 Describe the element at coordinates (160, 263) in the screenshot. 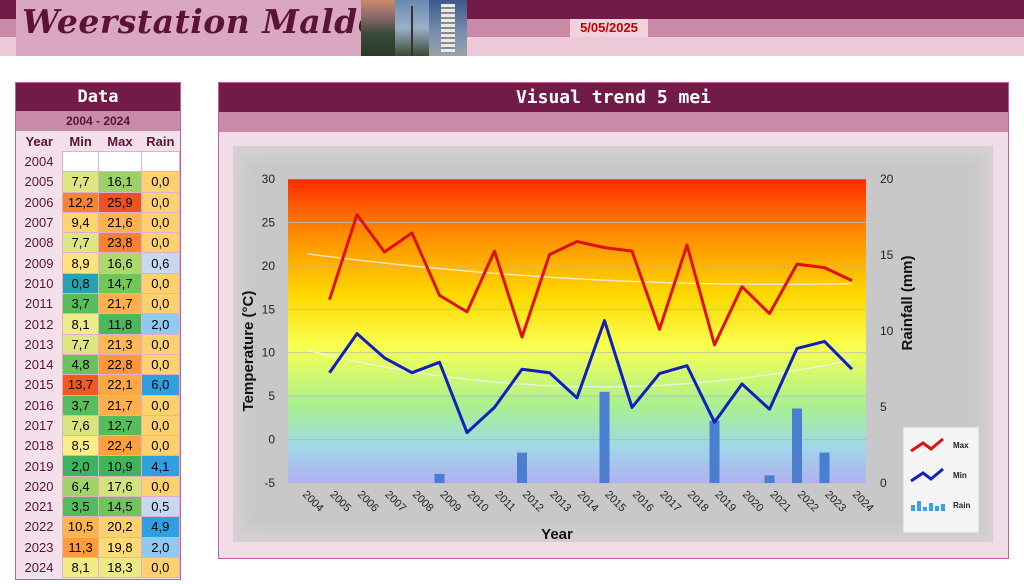

I see `cell-rain: 0,6` at that location.